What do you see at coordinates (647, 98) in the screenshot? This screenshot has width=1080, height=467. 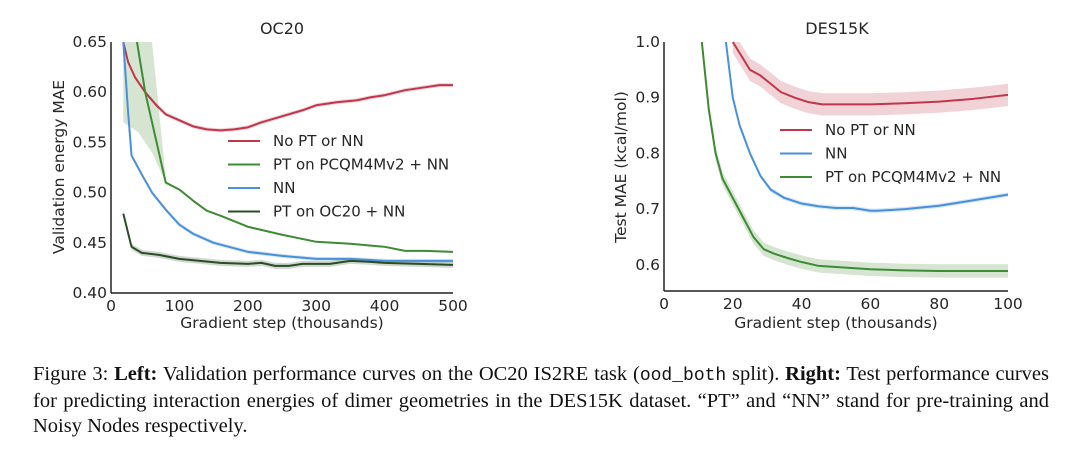 I see `y-tick-label: 0.9` at bounding box center [647, 98].